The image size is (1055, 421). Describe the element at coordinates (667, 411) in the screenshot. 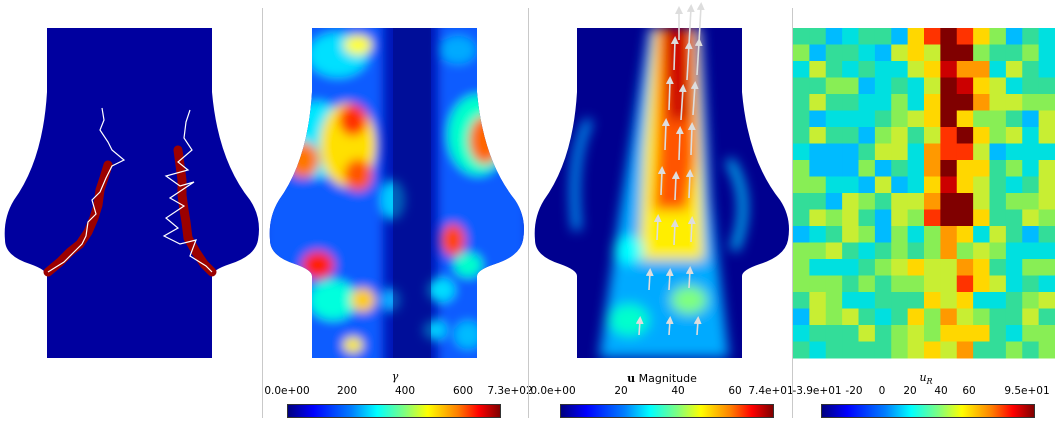

I see `velocity-colorbar` at that location.